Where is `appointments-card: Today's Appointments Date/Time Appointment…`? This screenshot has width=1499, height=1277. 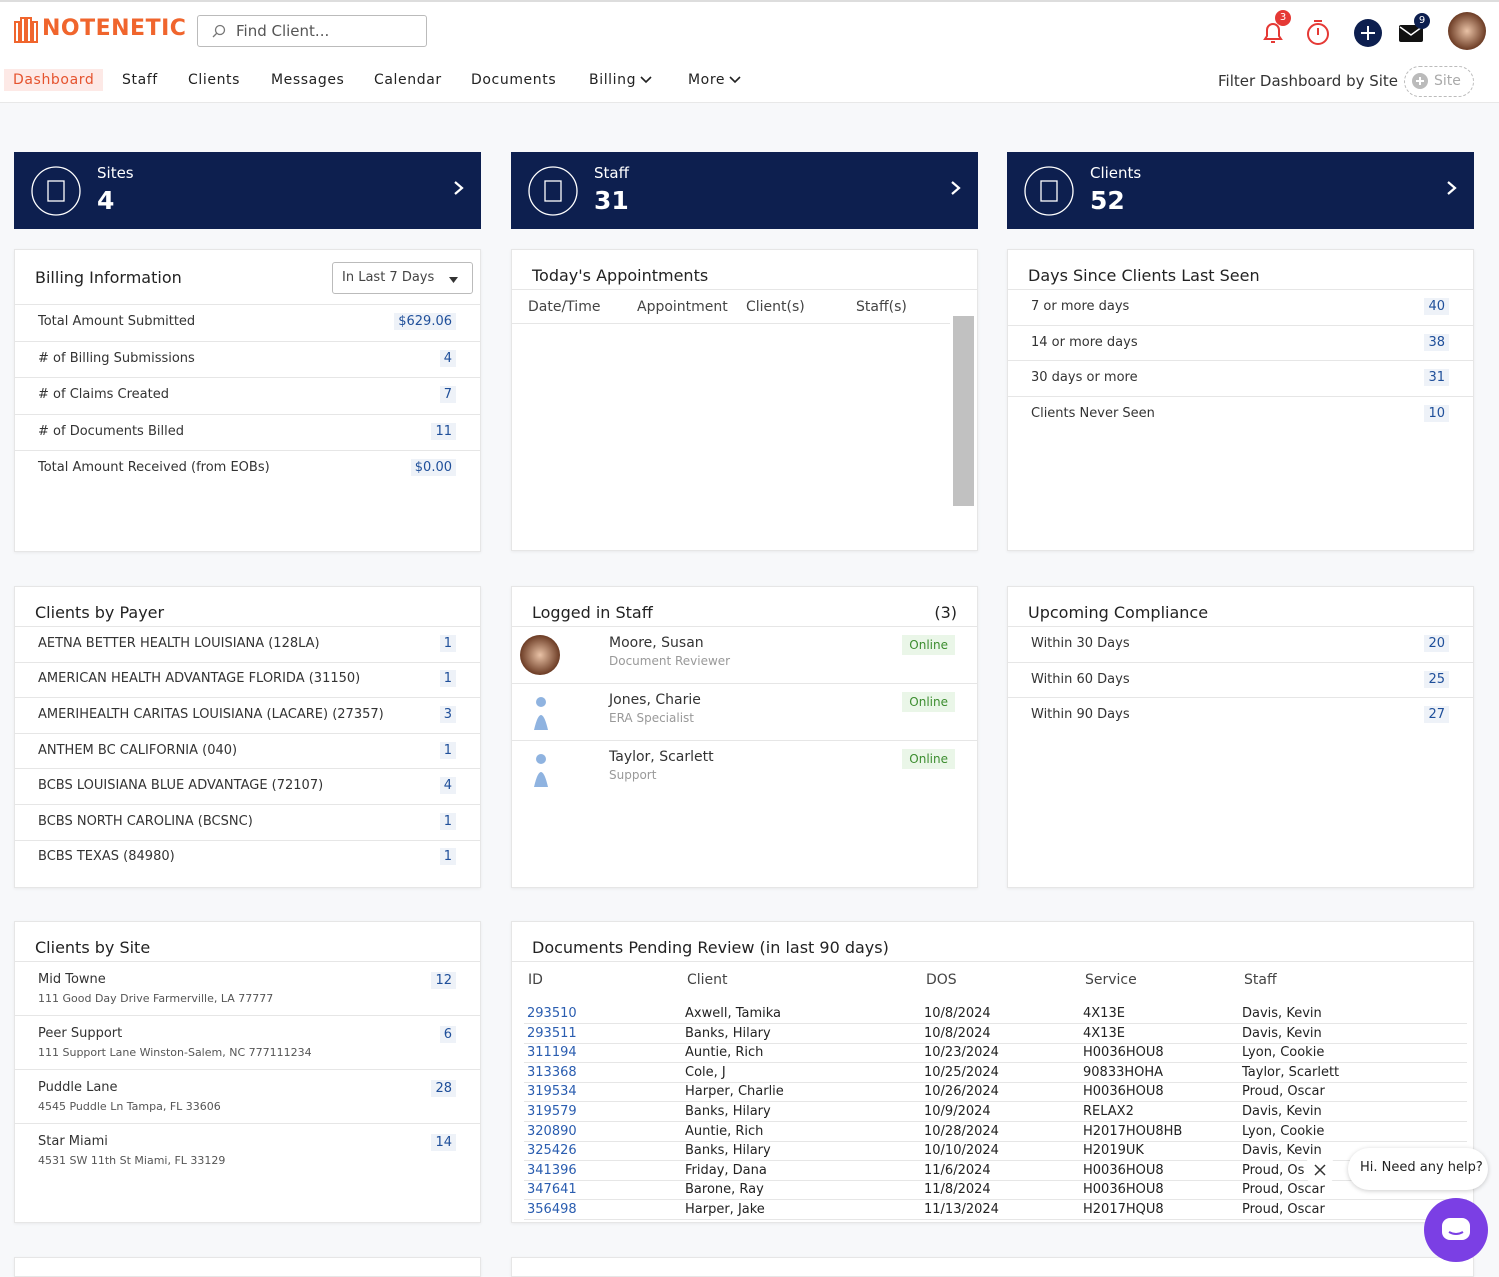
appointments-card: Today's Appointments Date/Time Appointment… is located at coordinates (744, 400).